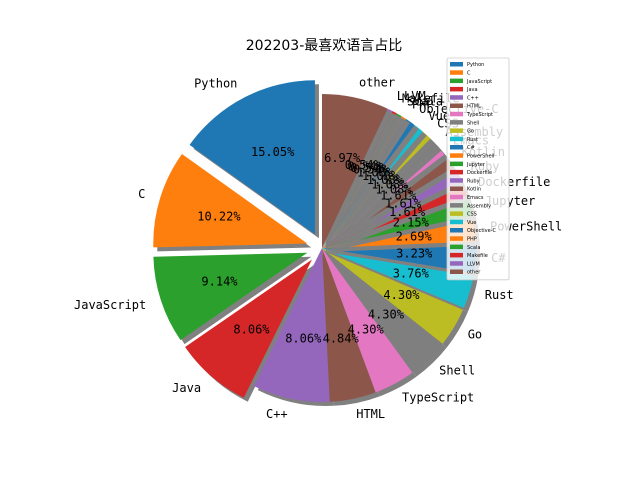 The width and height of the screenshot is (640, 480). What do you see at coordinates (471, 223) in the screenshot?
I see `legend-label: Vue` at bounding box center [471, 223].